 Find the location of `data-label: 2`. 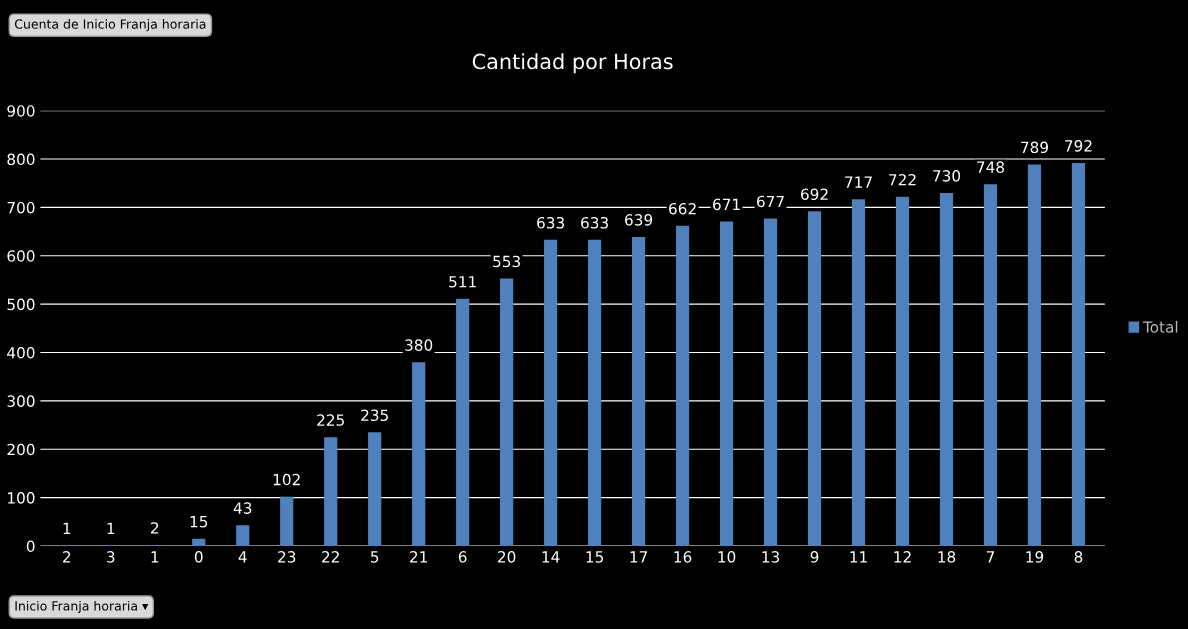

data-label: 2 is located at coordinates (155, 528).